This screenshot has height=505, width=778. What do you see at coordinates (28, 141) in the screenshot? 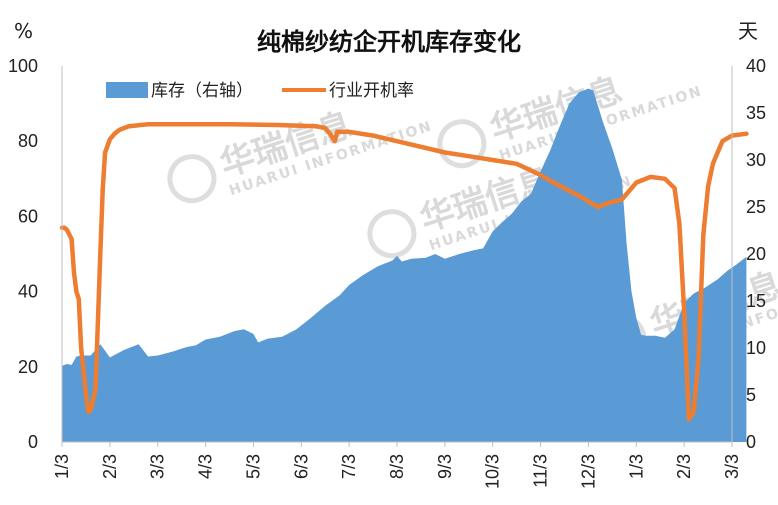
I see `left-tick-label: 80` at bounding box center [28, 141].